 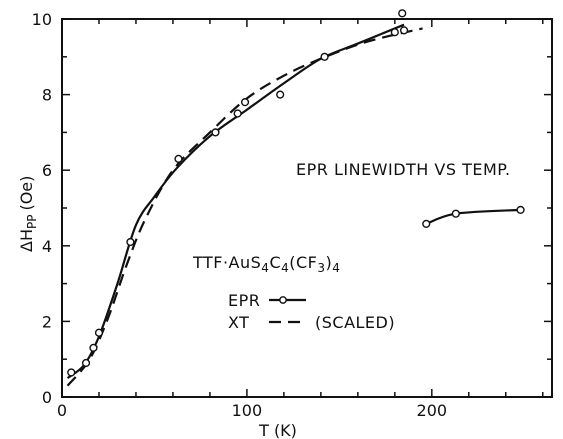 What do you see at coordinates (32, 222) in the screenshot?
I see `y-axis-subscript: PP` at bounding box center [32, 222].